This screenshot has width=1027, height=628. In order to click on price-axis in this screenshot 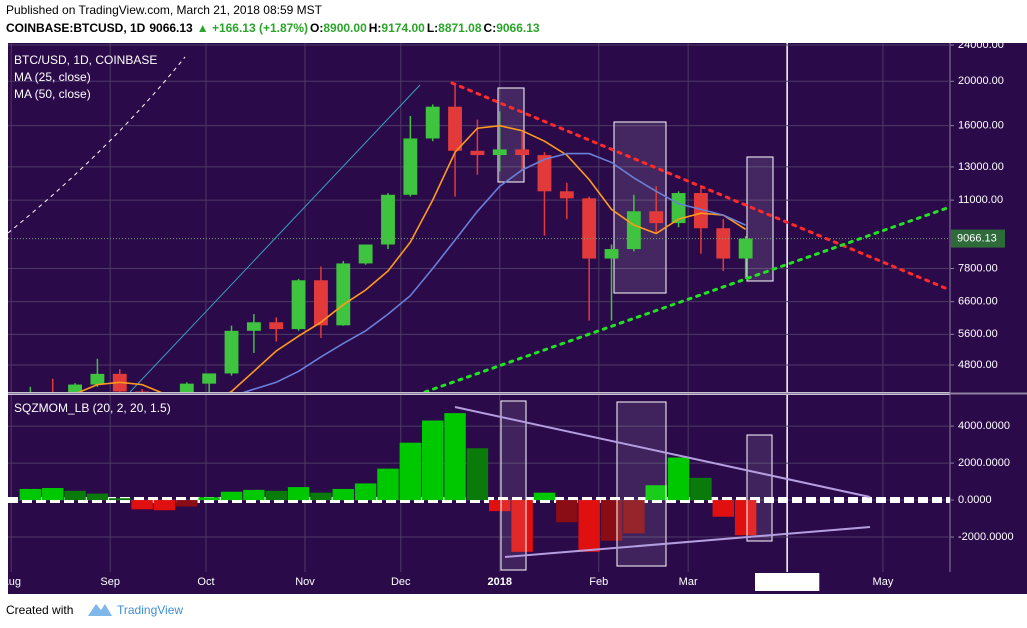, I will do `click(988, 307)`.